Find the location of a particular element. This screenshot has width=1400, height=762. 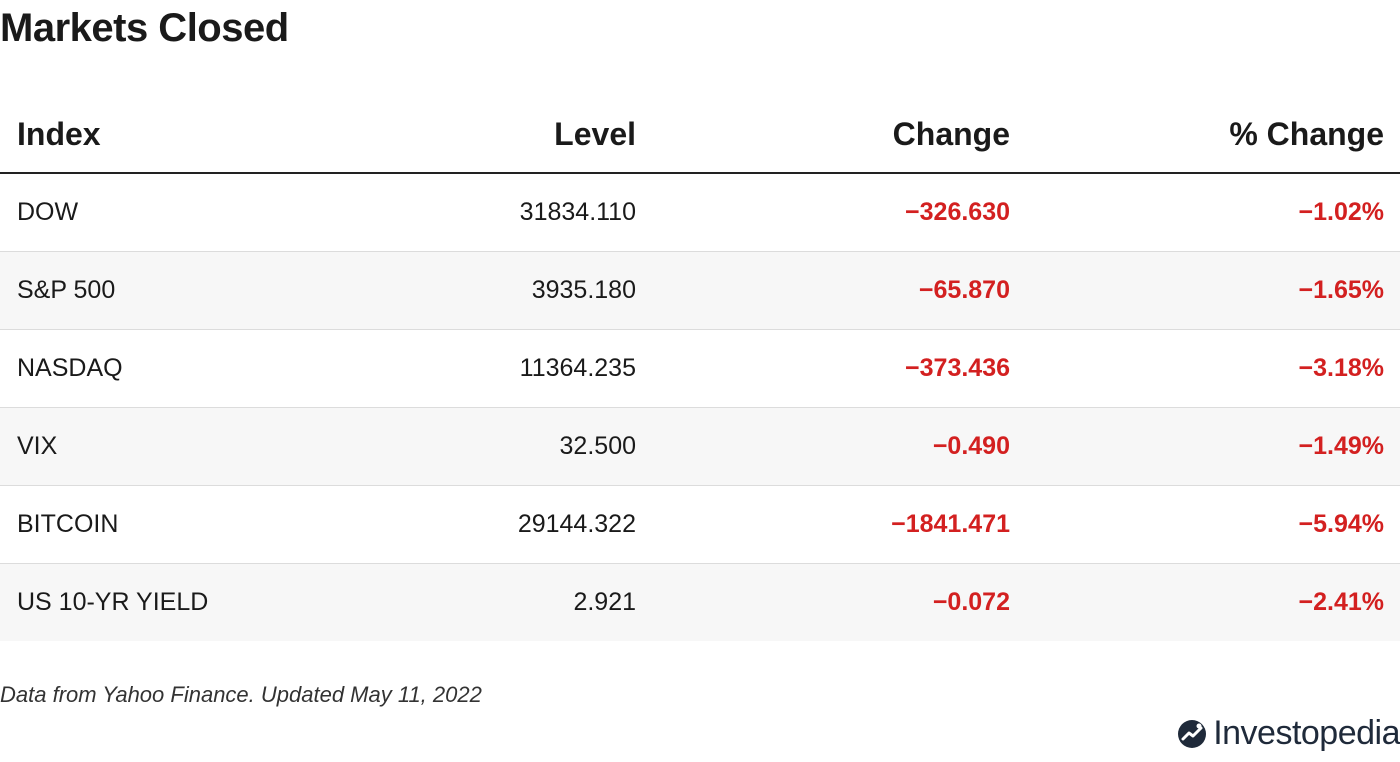

page-title: Markets Closed is located at coordinates (144, 28).